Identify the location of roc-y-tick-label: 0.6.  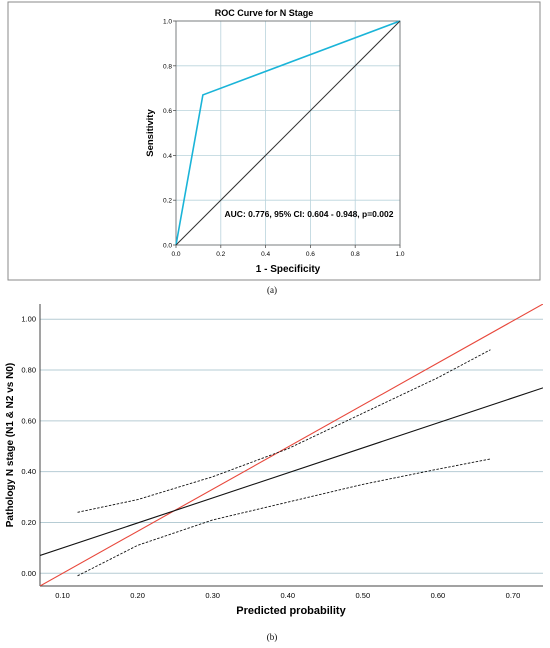
(167, 111).